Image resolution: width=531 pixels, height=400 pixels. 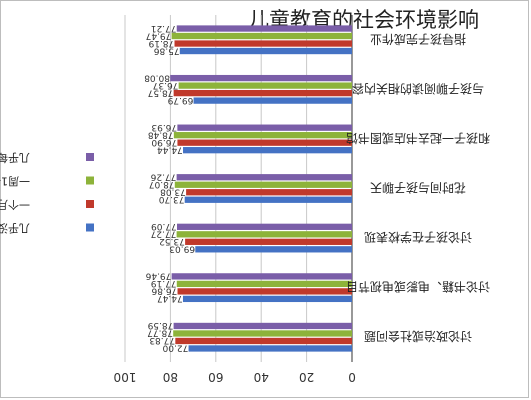 What do you see at coordinates (261, 377) in the screenshot?
I see `x-tick-label-2: 40` at bounding box center [261, 377].